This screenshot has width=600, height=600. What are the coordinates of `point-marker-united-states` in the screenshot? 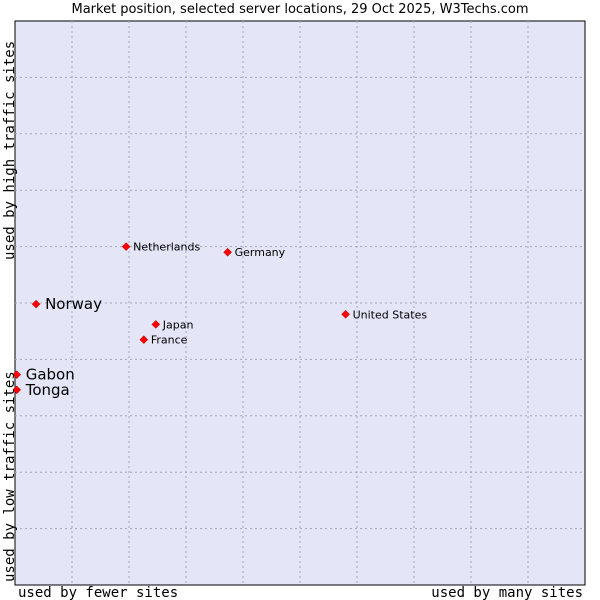 It's located at (345, 314).